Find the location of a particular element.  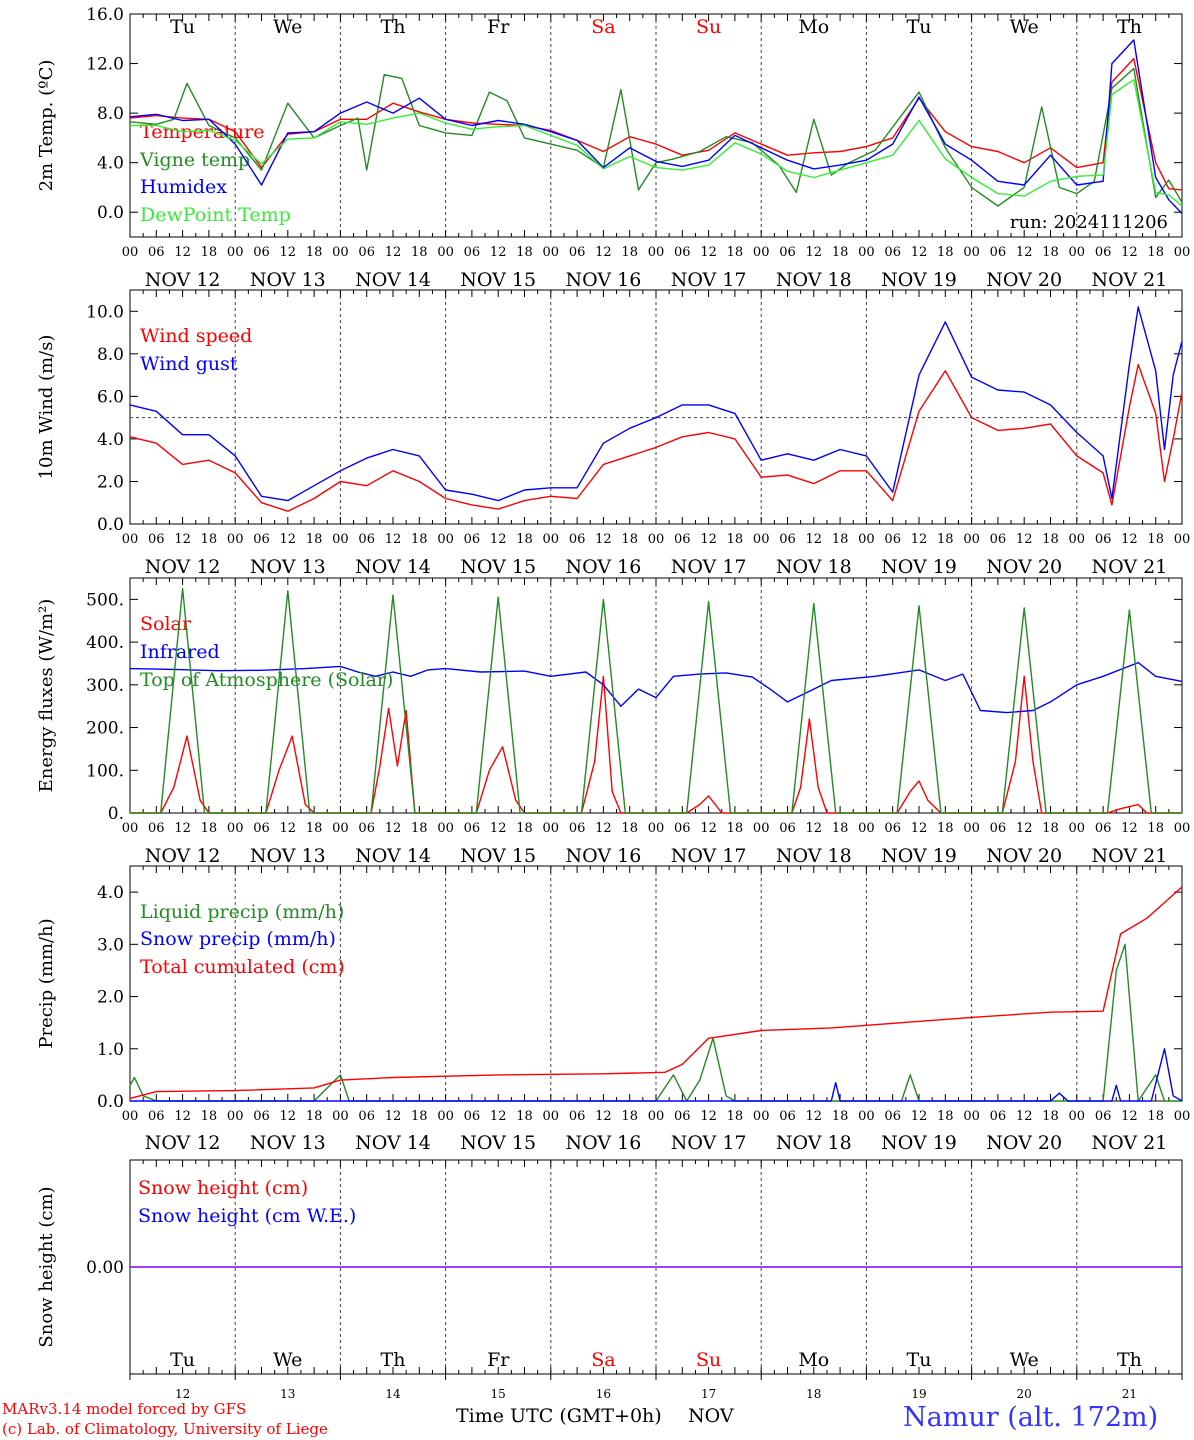

y-tick-label: 0.00 is located at coordinates (105, 1268).